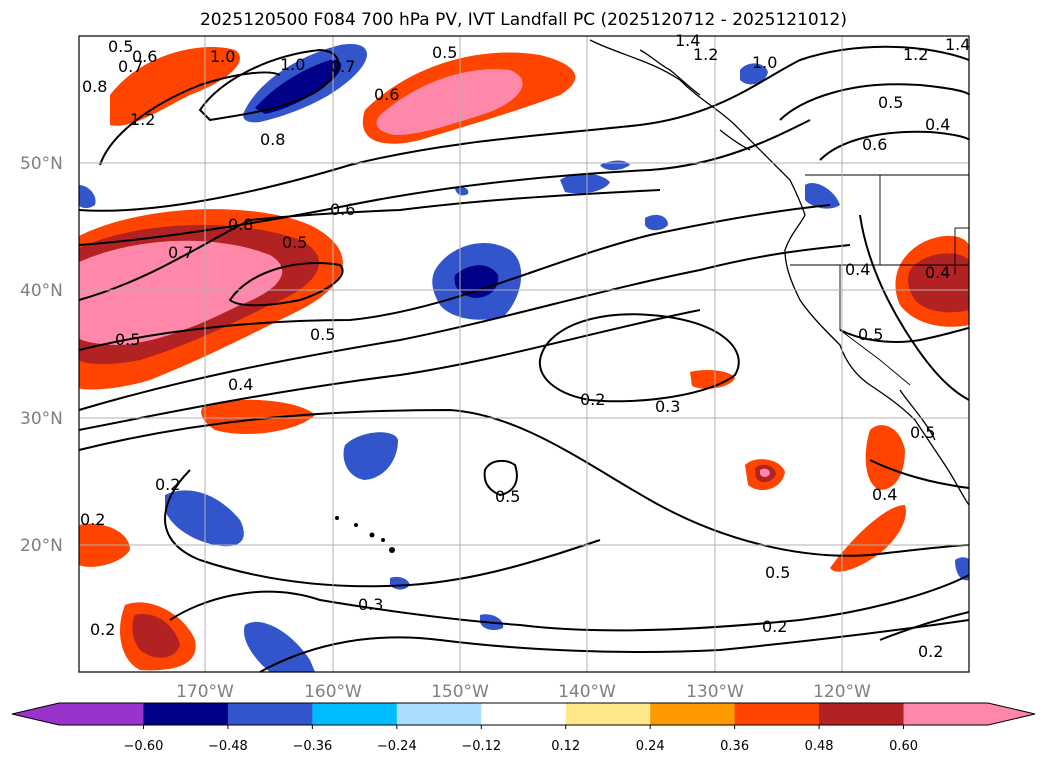 The image size is (1047, 765). What do you see at coordinates (333, 692) in the screenshot?
I see `lon-label-160w: 160°W` at bounding box center [333, 692].